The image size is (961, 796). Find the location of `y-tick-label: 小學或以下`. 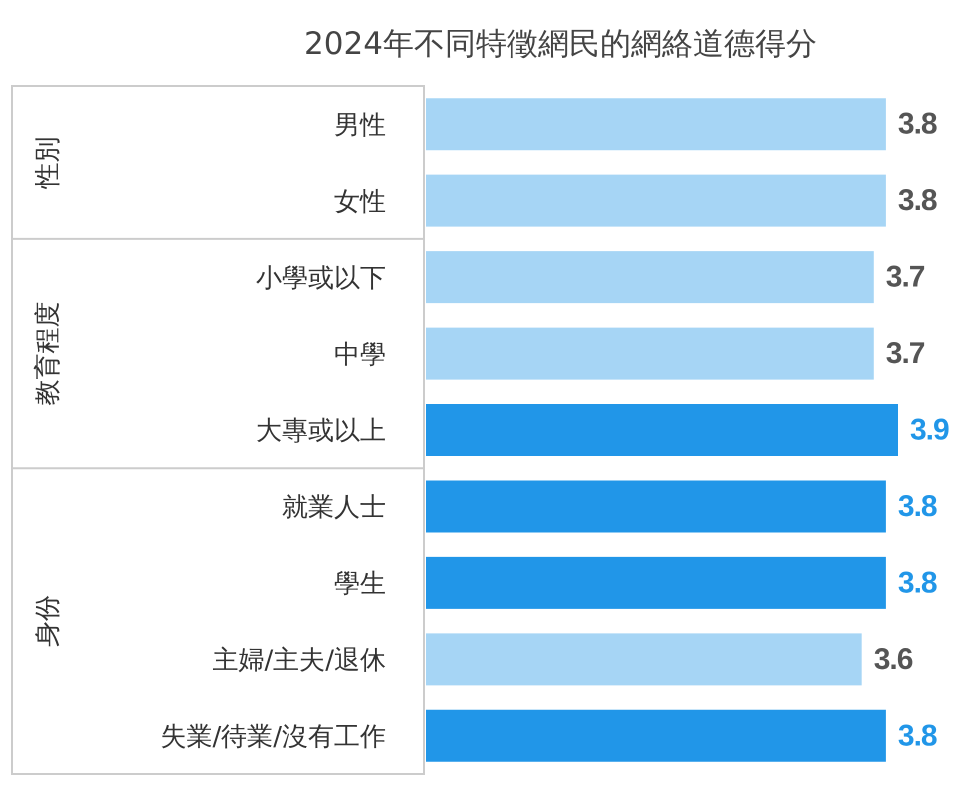

y-tick-label: 小學或以下 is located at coordinates (321, 278).